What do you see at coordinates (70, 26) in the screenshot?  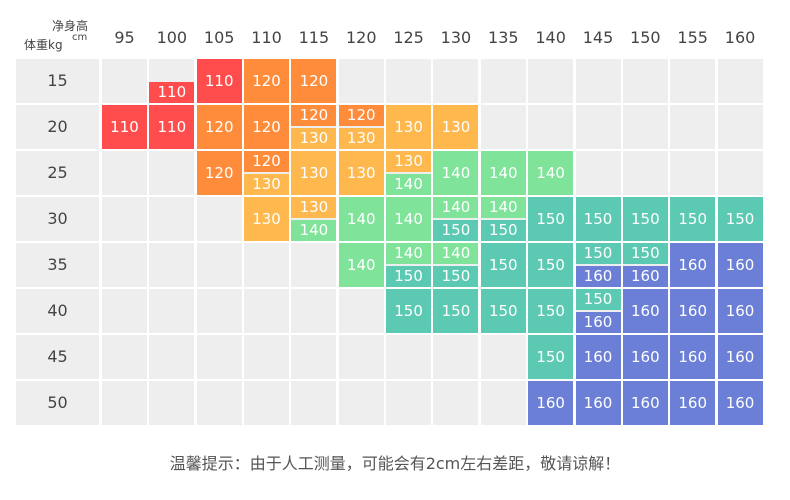 I see `corner-height-label: 净身高` at bounding box center [70, 26].